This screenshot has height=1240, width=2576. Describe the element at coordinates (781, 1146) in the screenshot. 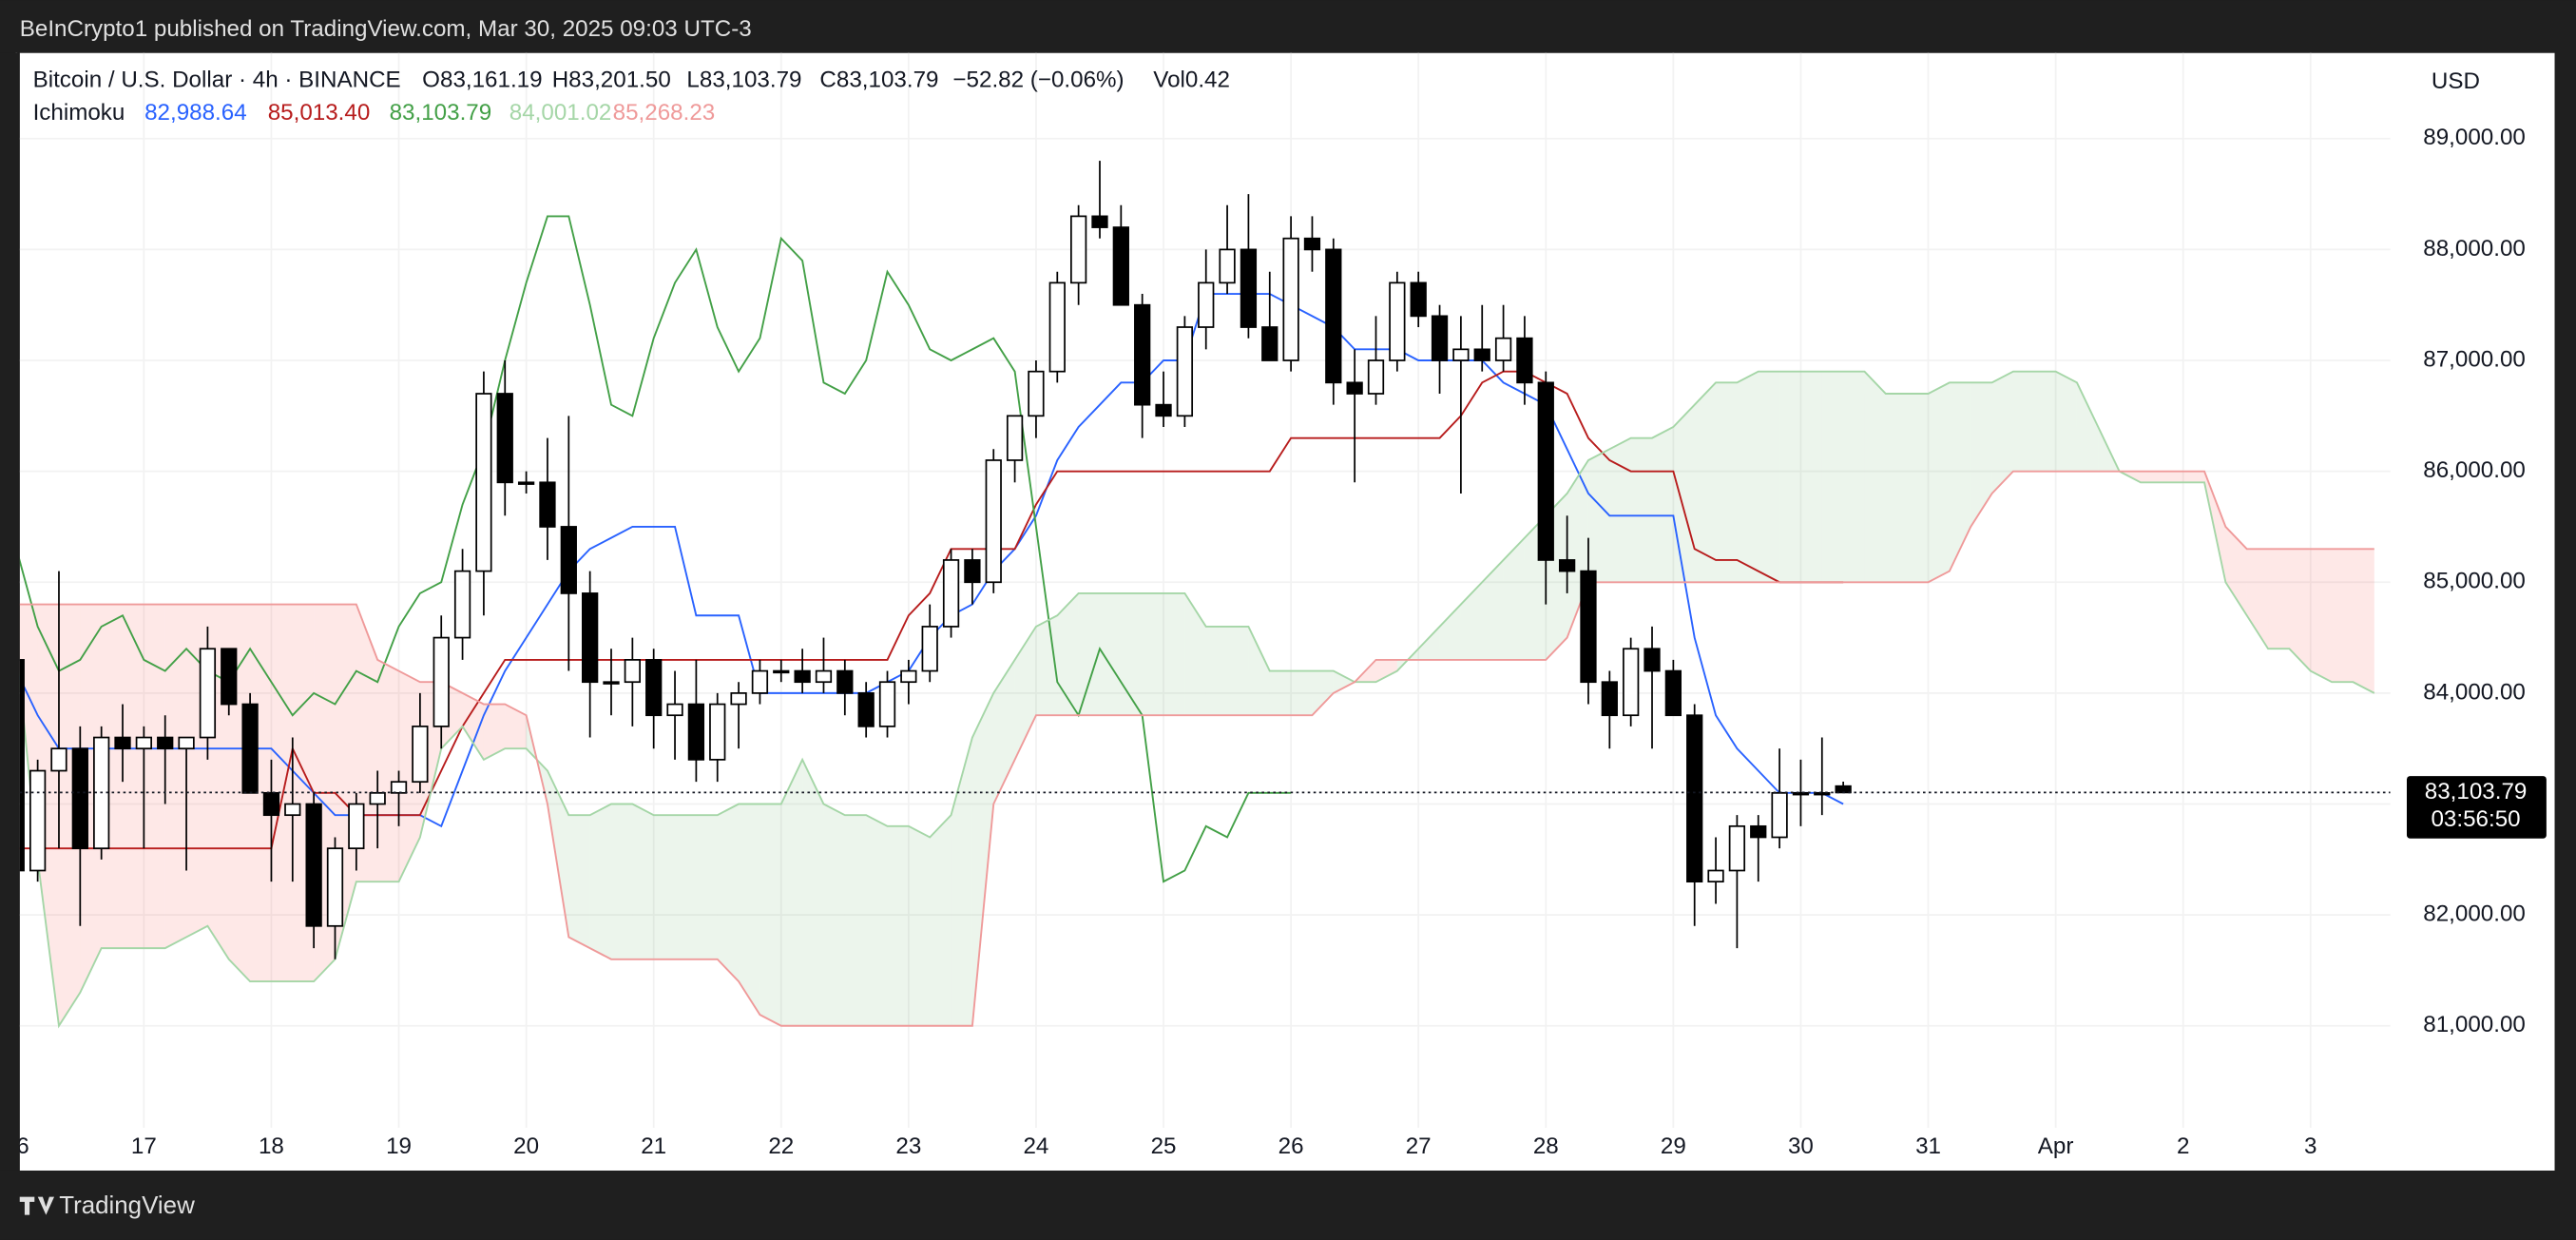

I see `x-tick-label: 22` at that location.